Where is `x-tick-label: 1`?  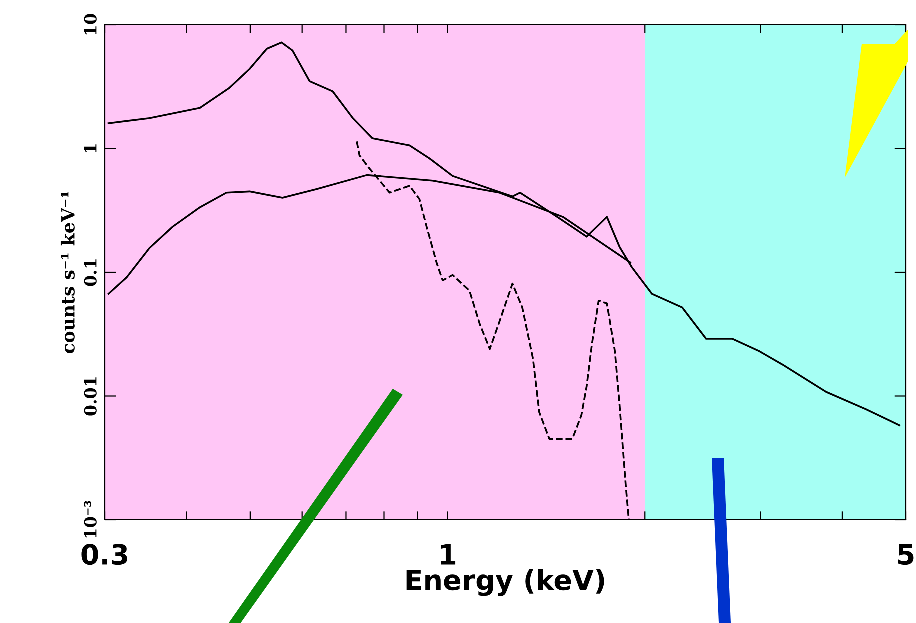
x-tick-label: 1 is located at coordinates (448, 554).